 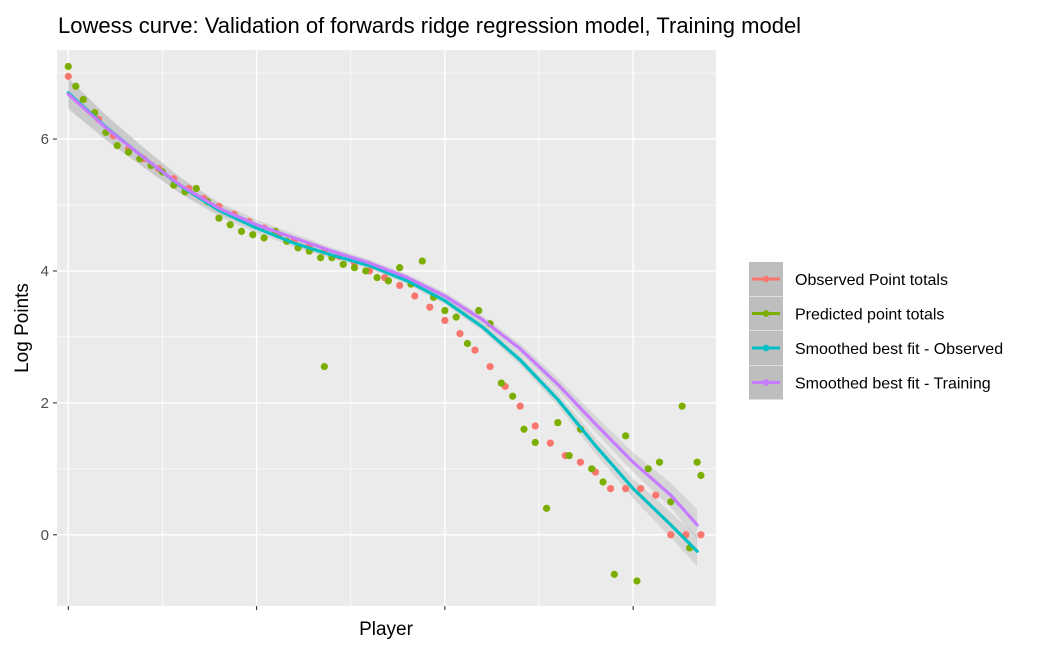 I want to click on legend-label: Observed Point totals, so click(x=871, y=280).